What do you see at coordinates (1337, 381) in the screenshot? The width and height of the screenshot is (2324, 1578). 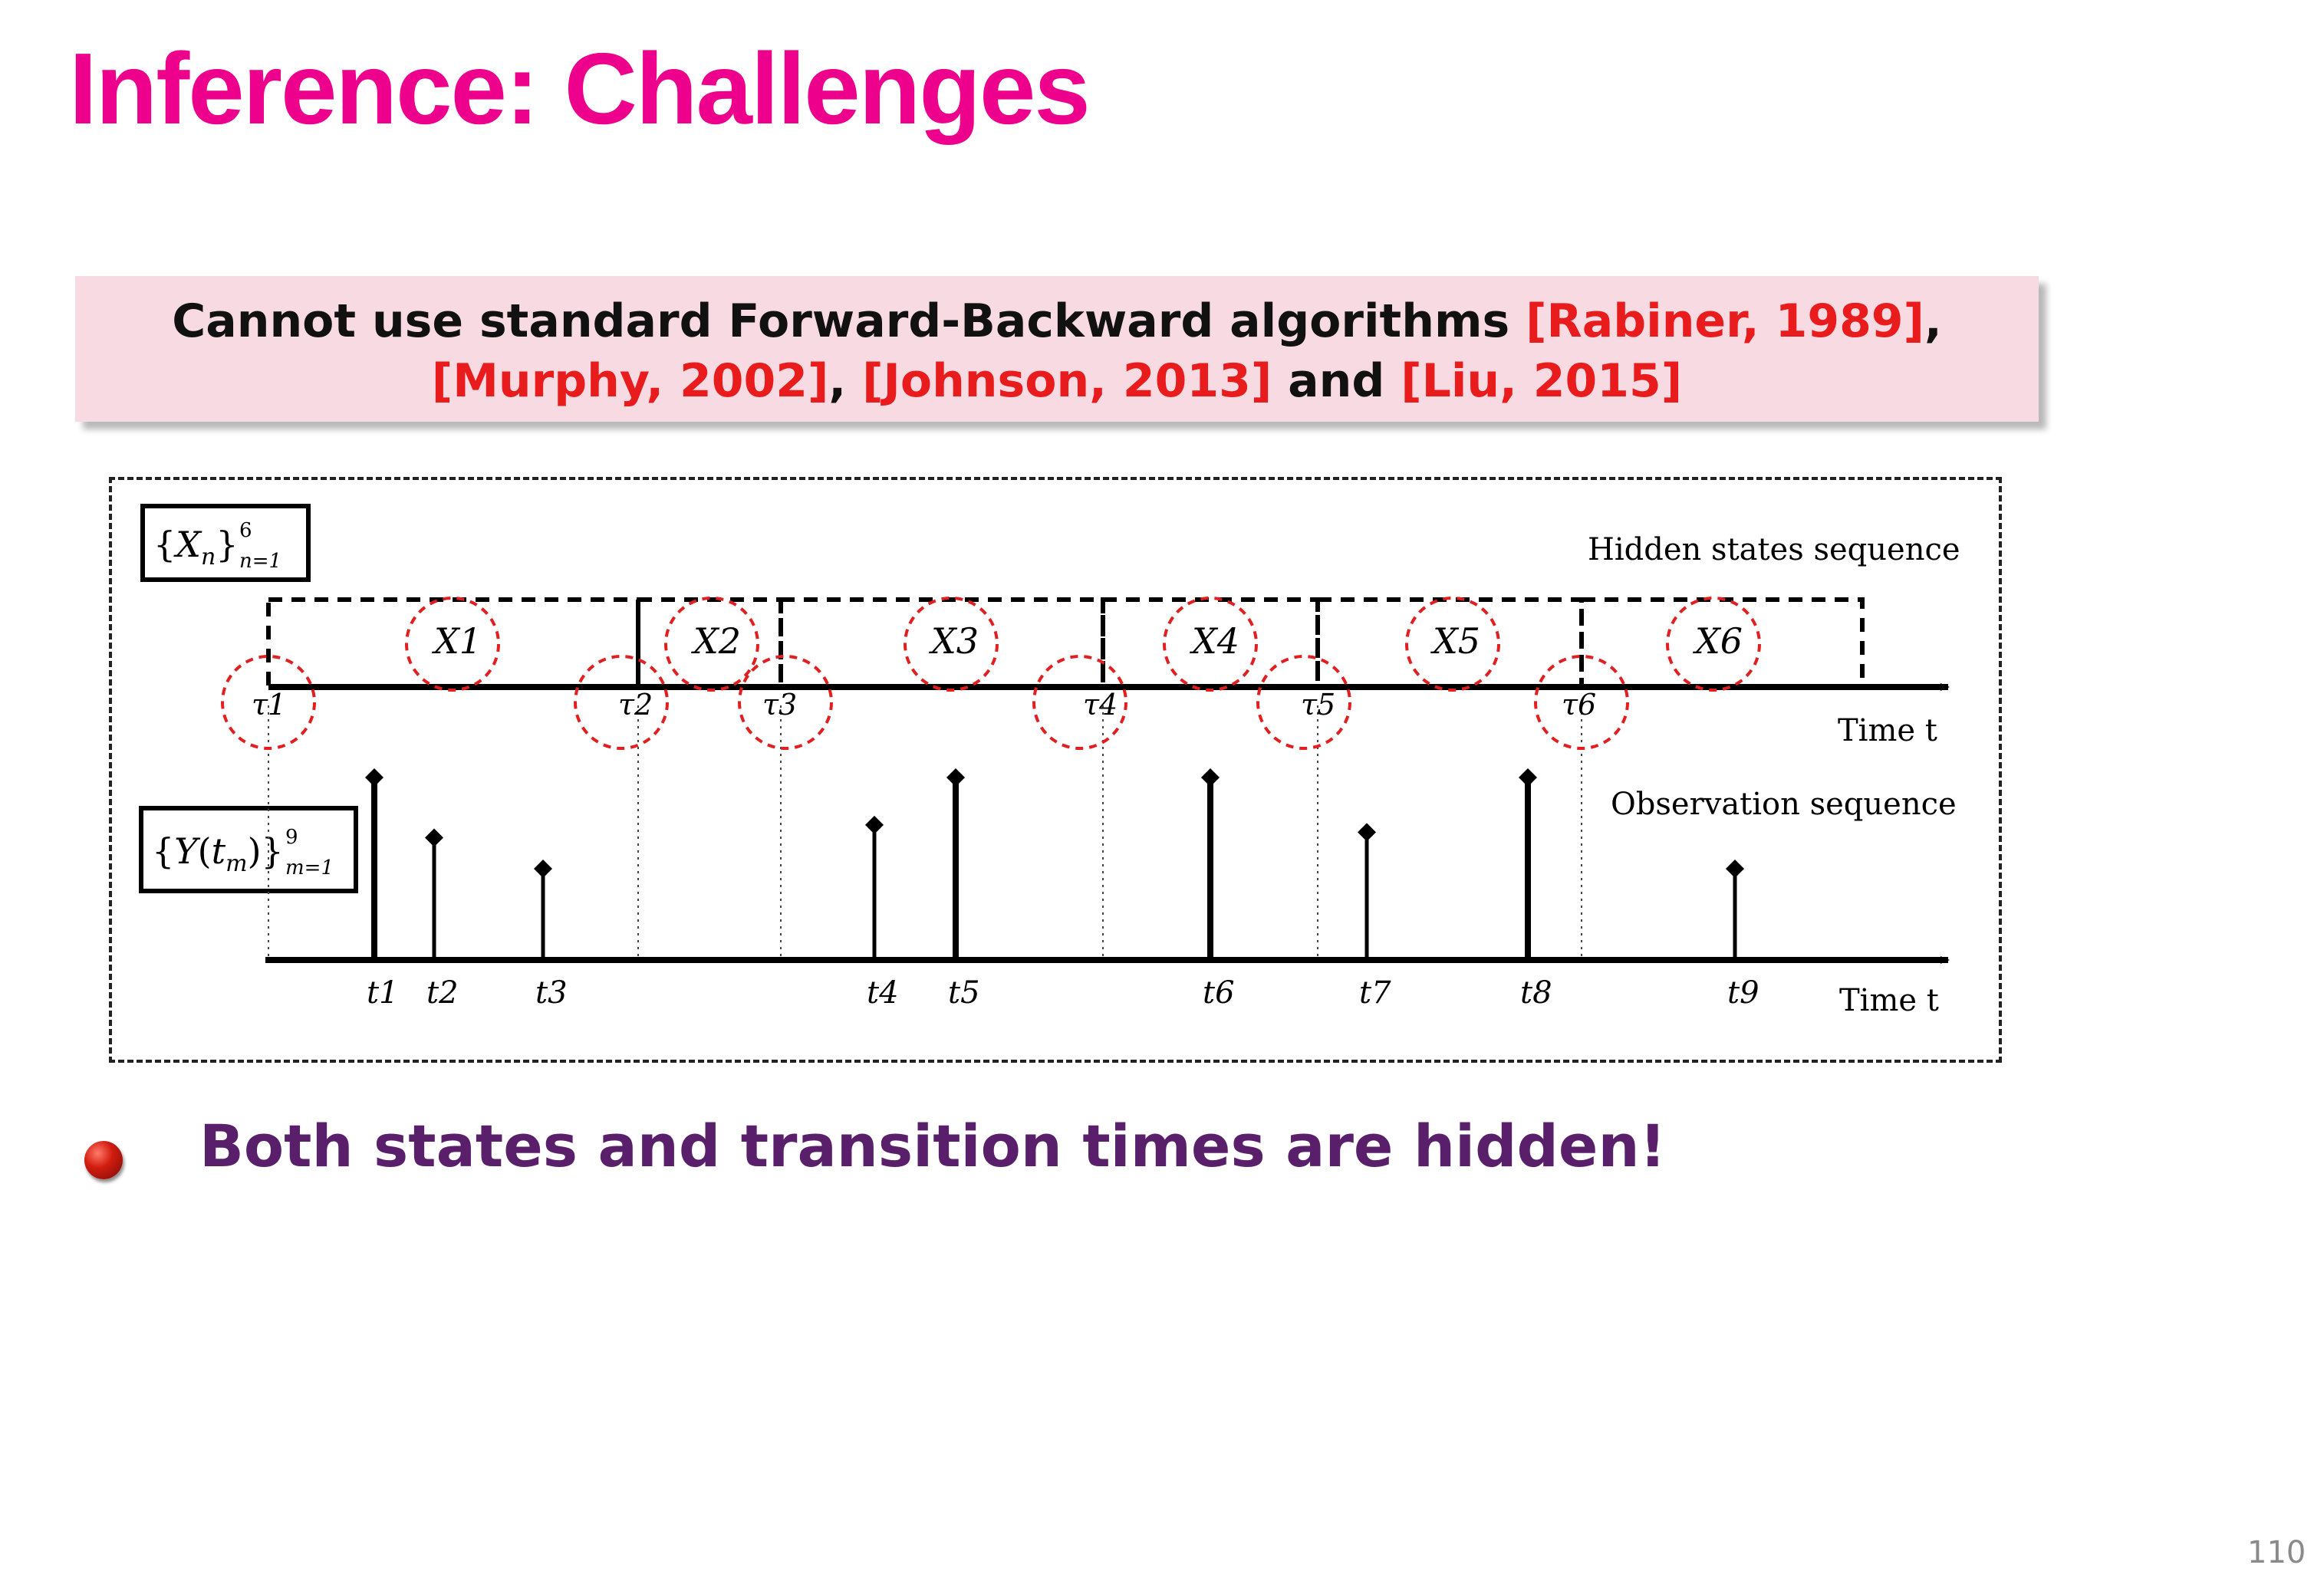 I see `callout-separator: and` at bounding box center [1337, 381].